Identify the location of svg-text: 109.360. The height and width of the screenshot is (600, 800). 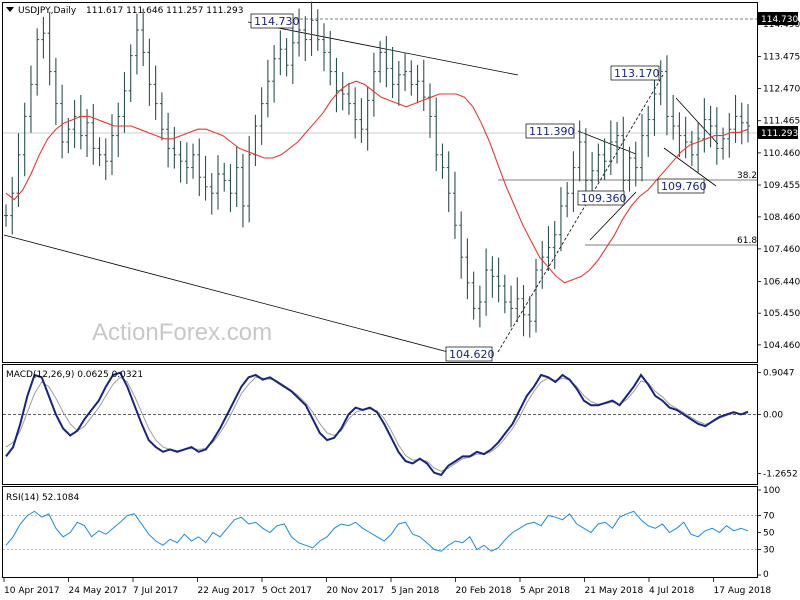
(604, 198).